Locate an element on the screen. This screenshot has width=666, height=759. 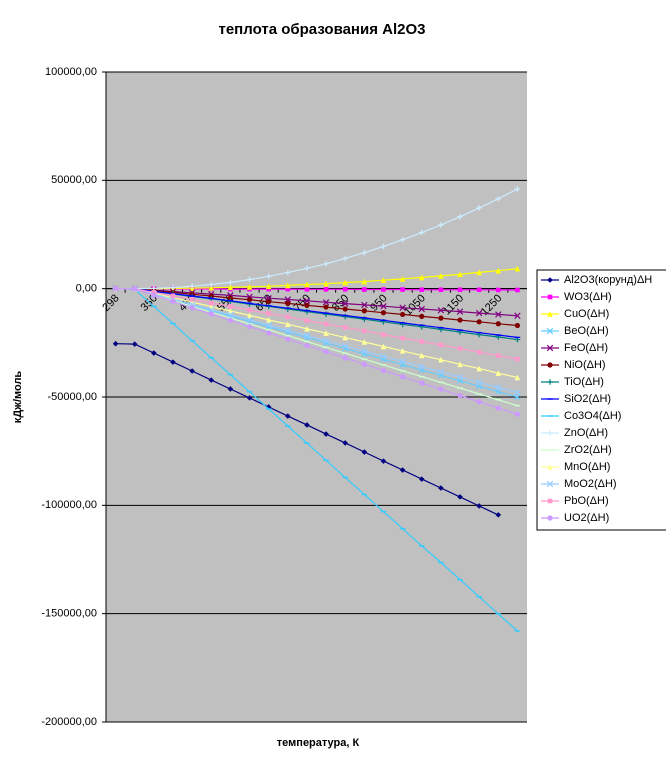
legend-label: BeO(ΔH) is located at coordinates (586, 331).